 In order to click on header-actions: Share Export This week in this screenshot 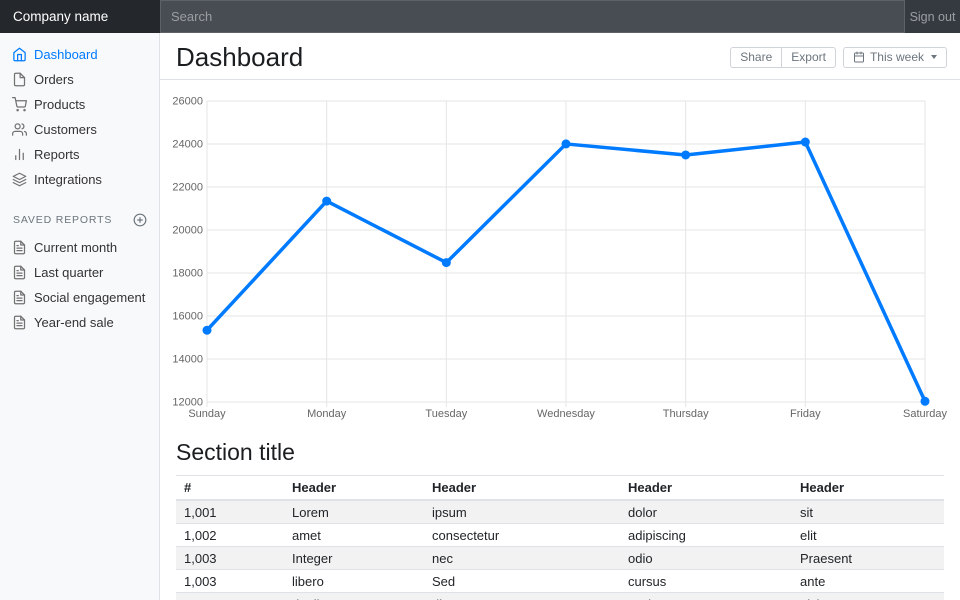, I will do `click(838, 57)`.